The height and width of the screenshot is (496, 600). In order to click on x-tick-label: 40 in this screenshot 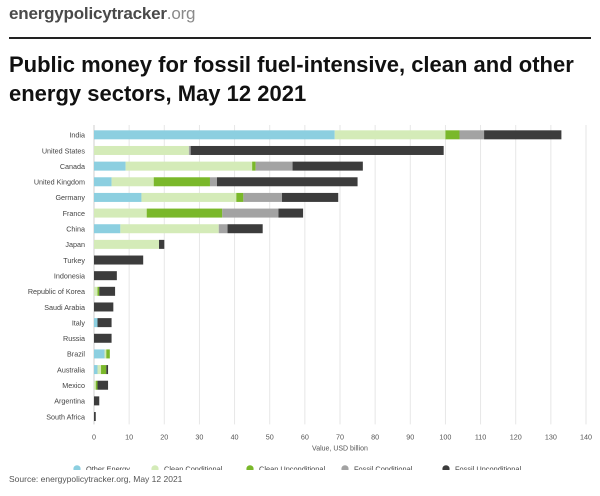, I will do `click(235, 436)`.